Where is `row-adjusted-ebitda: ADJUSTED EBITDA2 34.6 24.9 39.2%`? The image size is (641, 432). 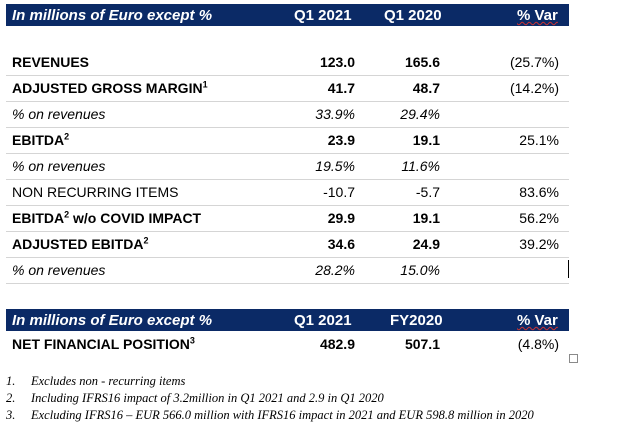 row-adjusted-ebitda: ADJUSTED EBITDA2 34.6 24.9 39.2% is located at coordinates (287, 244).